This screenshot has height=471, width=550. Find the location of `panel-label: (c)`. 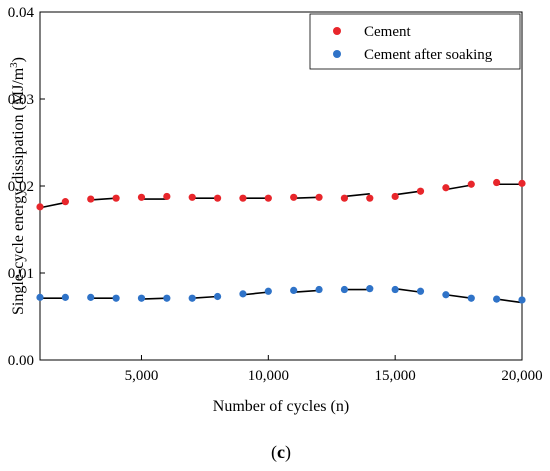

panel-label: (c) is located at coordinates (281, 452).